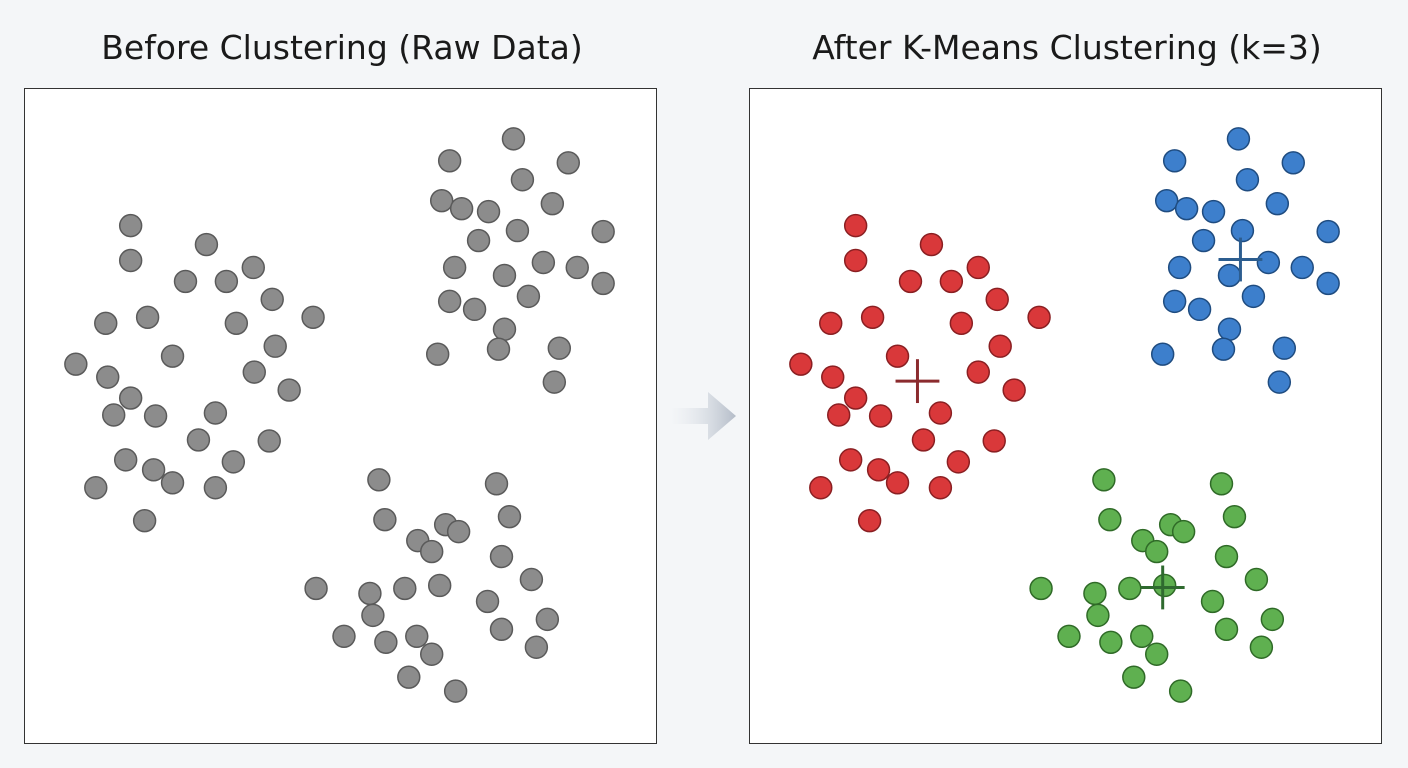 This screenshot has height=768, width=1408. What do you see at coordinates (342, 47) in the screenshot?
I see `before-panel-title: Before Clustering (Raw Data)` at bounding box center [342, 47].